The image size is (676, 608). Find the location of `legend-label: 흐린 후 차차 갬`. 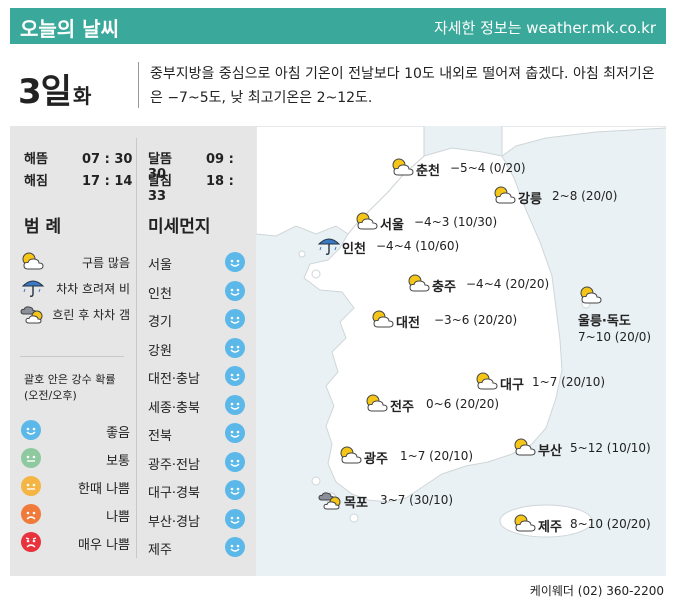

legend-label: 흐린 후 차차 갬 is located at coordinates (91, 315).